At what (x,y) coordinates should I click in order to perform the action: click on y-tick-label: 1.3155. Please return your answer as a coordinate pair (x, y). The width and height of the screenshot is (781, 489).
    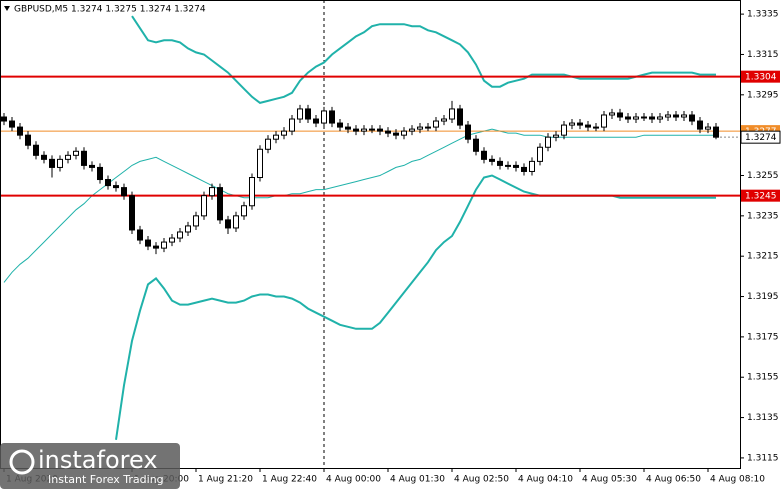
    Looking at the image, I should click on (763, 378).